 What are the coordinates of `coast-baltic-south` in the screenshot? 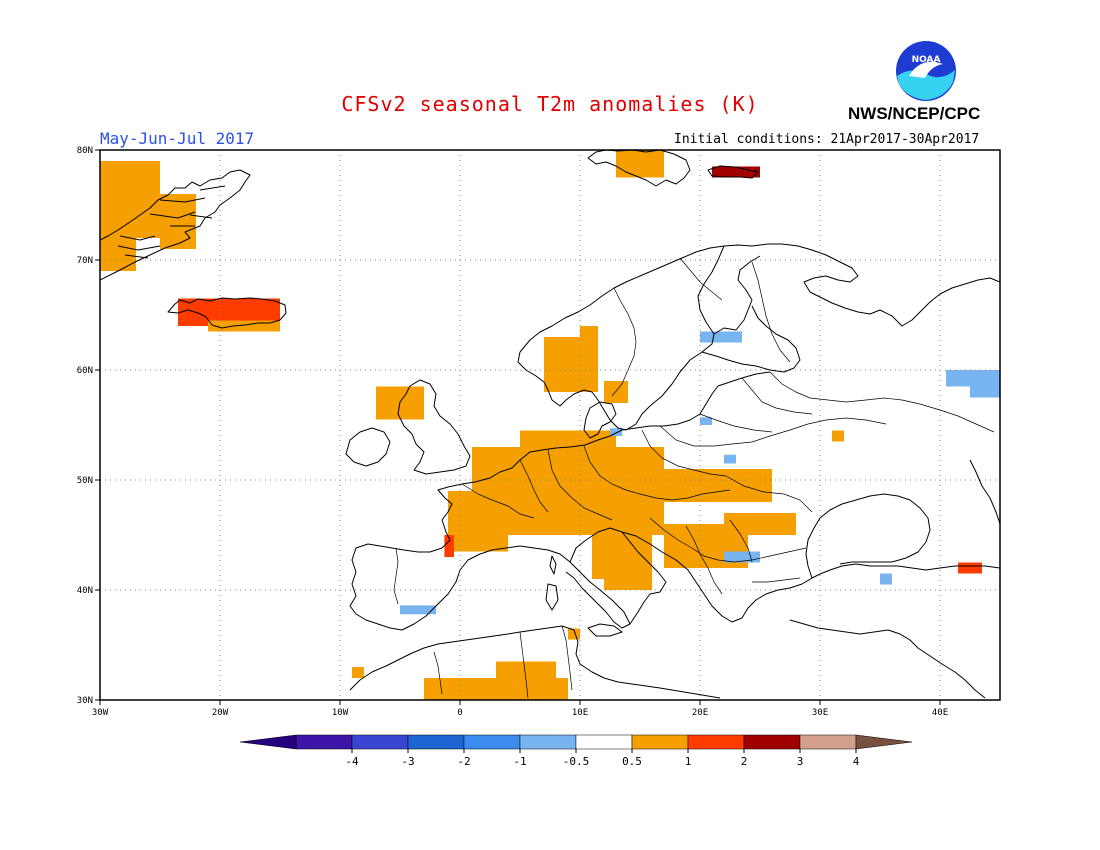 It's located at (684, 406).